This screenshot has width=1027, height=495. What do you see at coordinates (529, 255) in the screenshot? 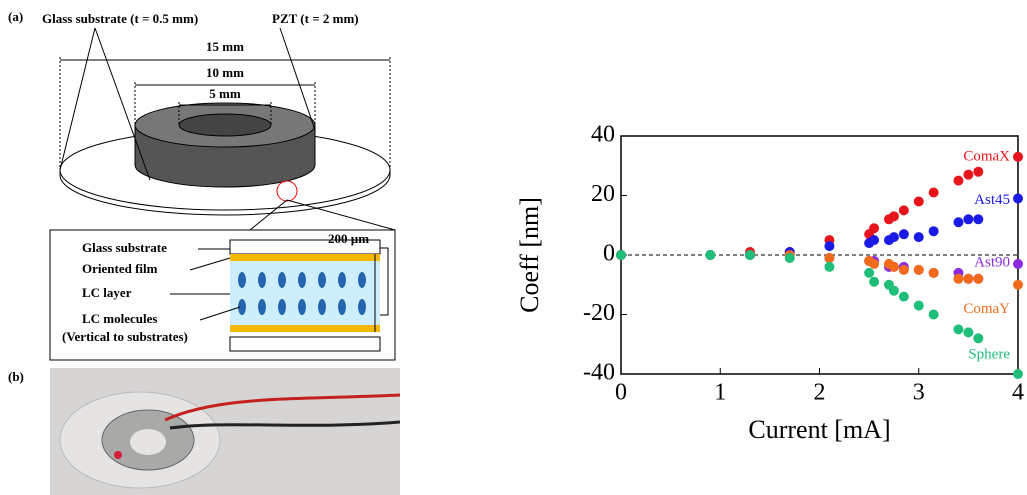
I see `y-axis-label: Coeff [nm]` at bounding box center [529, 255].